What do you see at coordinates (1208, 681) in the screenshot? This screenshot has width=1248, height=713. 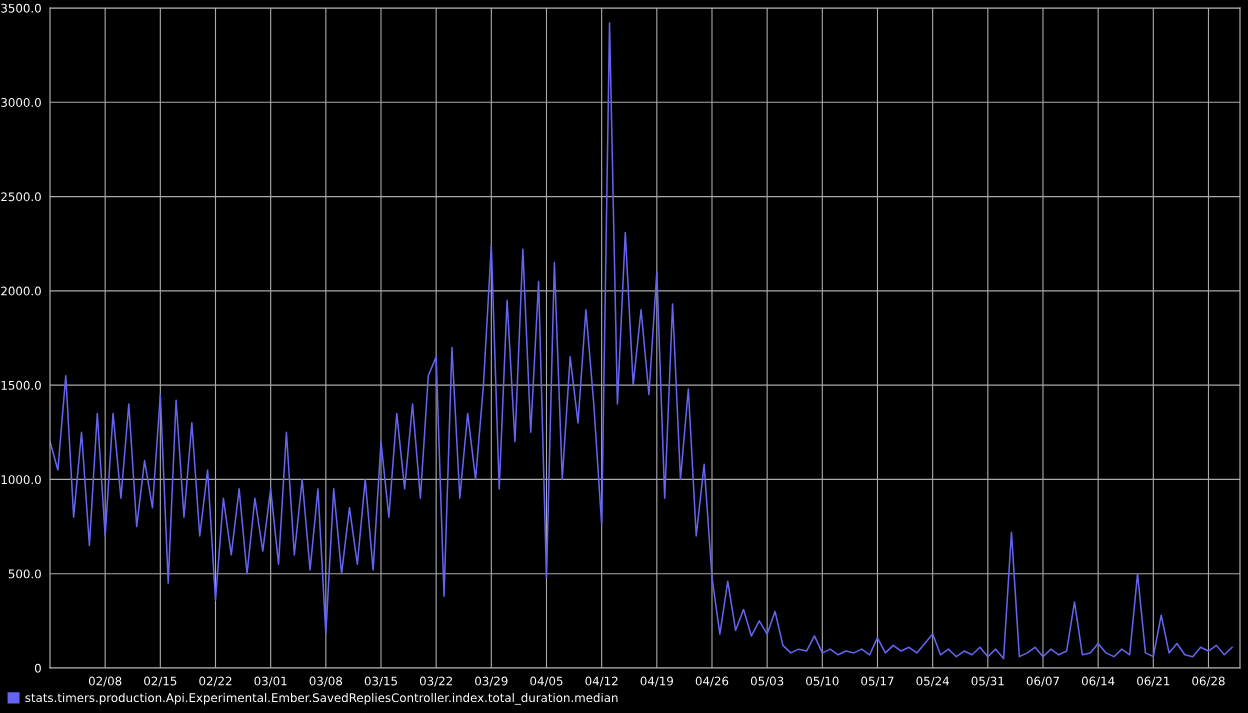 I see `x-tick-label: 06/28` at bounding box center [1208, 681].